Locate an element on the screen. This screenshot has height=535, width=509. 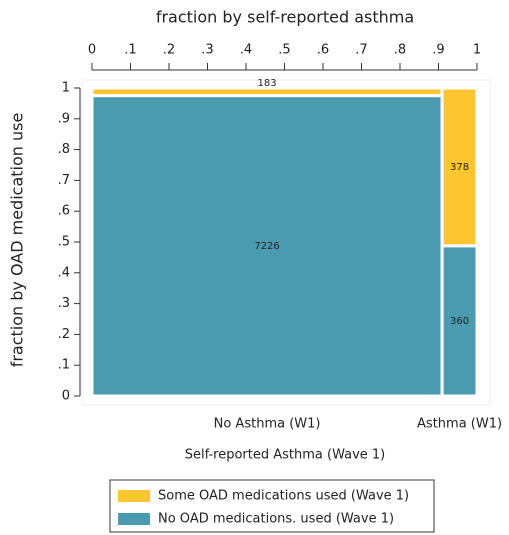
y-tick-label: .7 is located at coordinates (64, 180).